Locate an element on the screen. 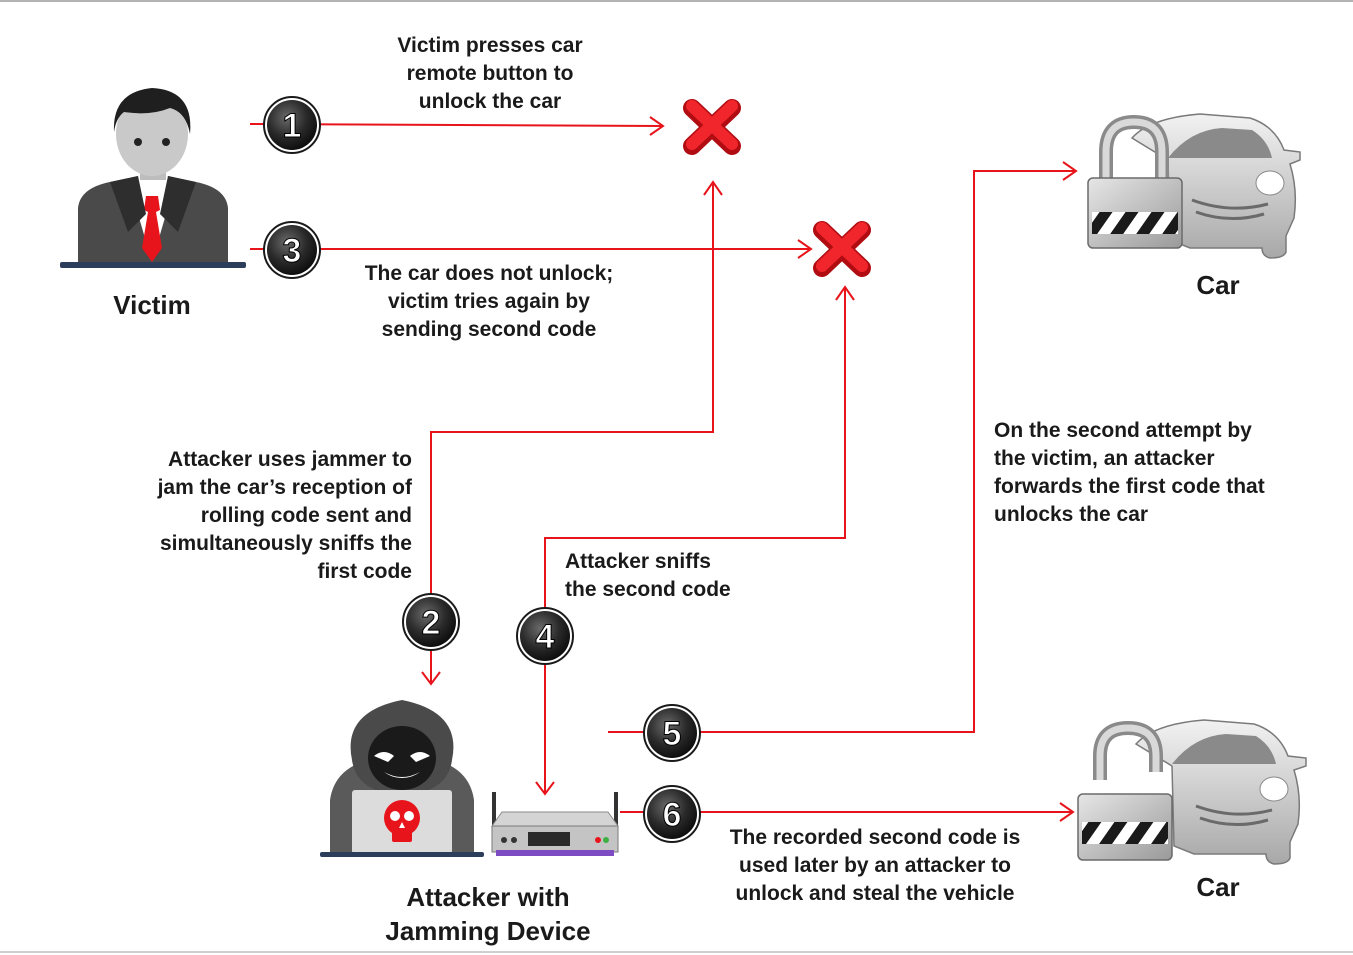 The width and height of the screenshot is (1353, 955). attacker-label: Attacker with Jamming Device is located at coordinates (488, 914).